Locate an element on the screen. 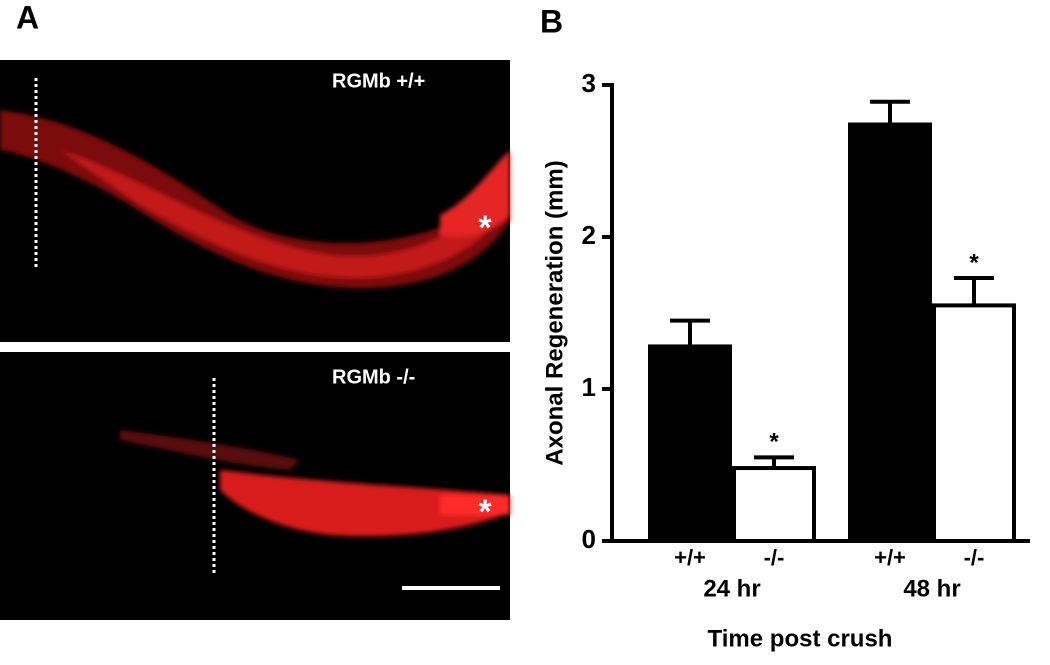 The height and width of the screenshot is (665, 1050). y-axis-label: Axonal Regeneration (mm) is located at coordinates (554, 312).